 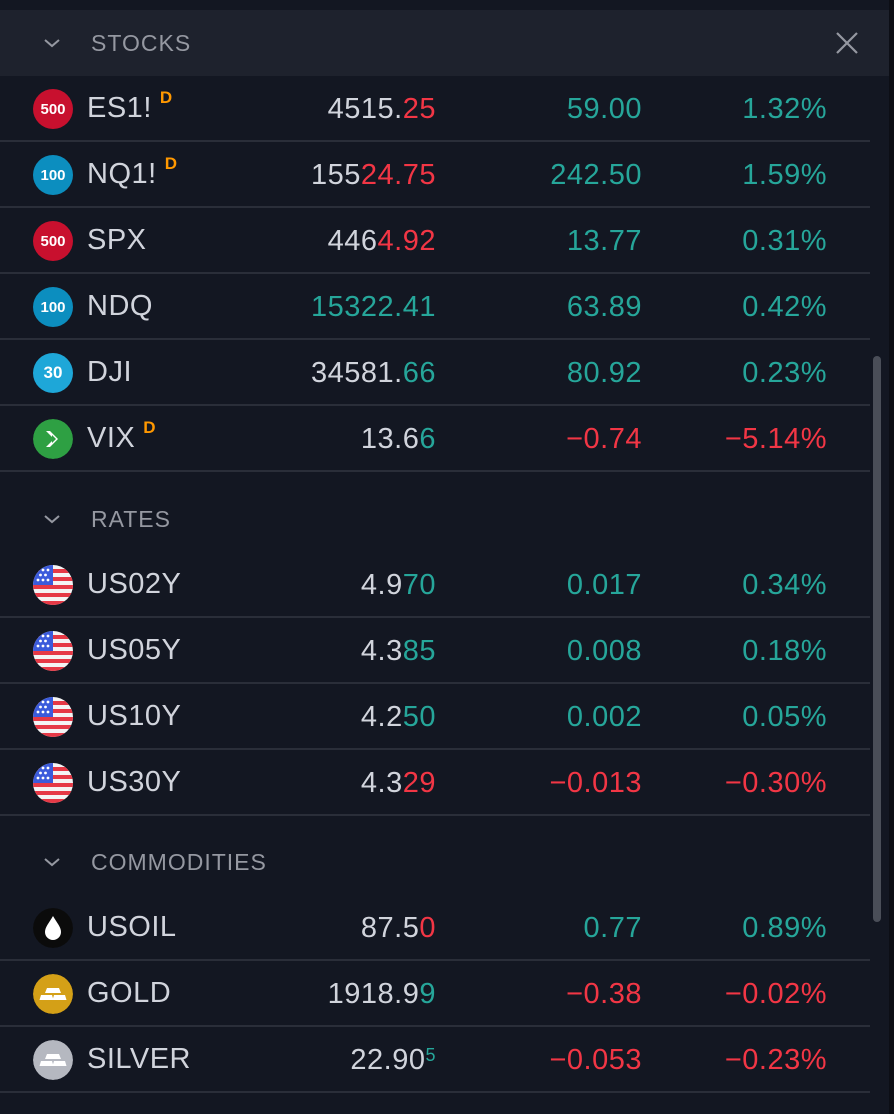 What do you see at coordinates (326, 109) in the screenshot?
I see `last-price: 4515.25` at bounding box center [326, 109].